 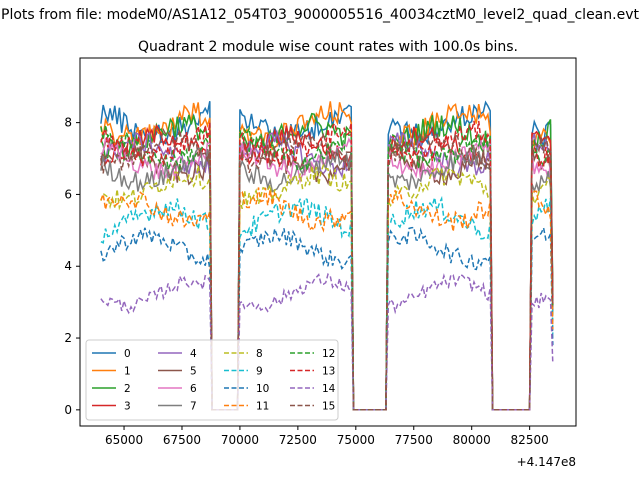 I want to click on y-axis: 0 2 4 6 8, so click(x=72, y=266).